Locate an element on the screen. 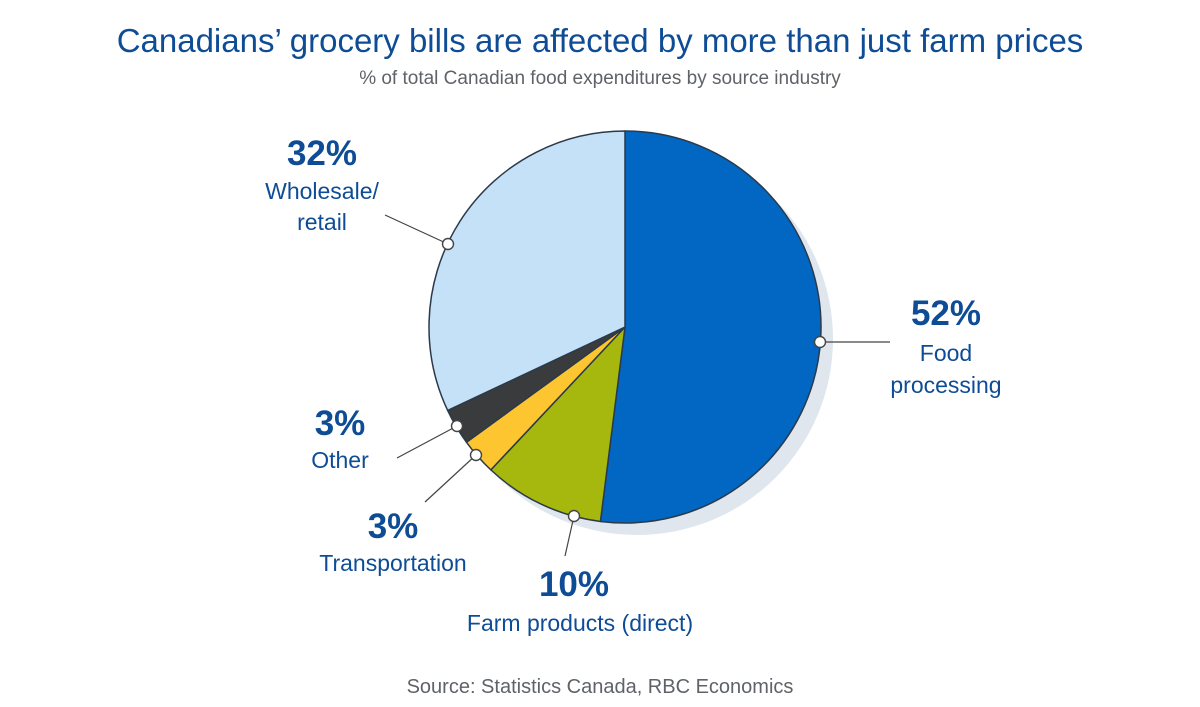 The height and width of the screenshot is (707, 1200). leader-dot-other is located at coordinates (457, 426).